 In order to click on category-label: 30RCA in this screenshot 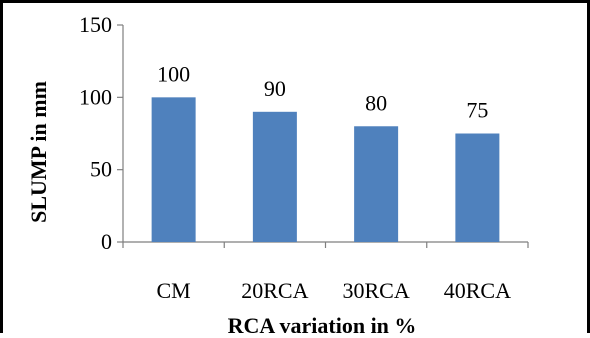, I will do `click(376, 290)`.